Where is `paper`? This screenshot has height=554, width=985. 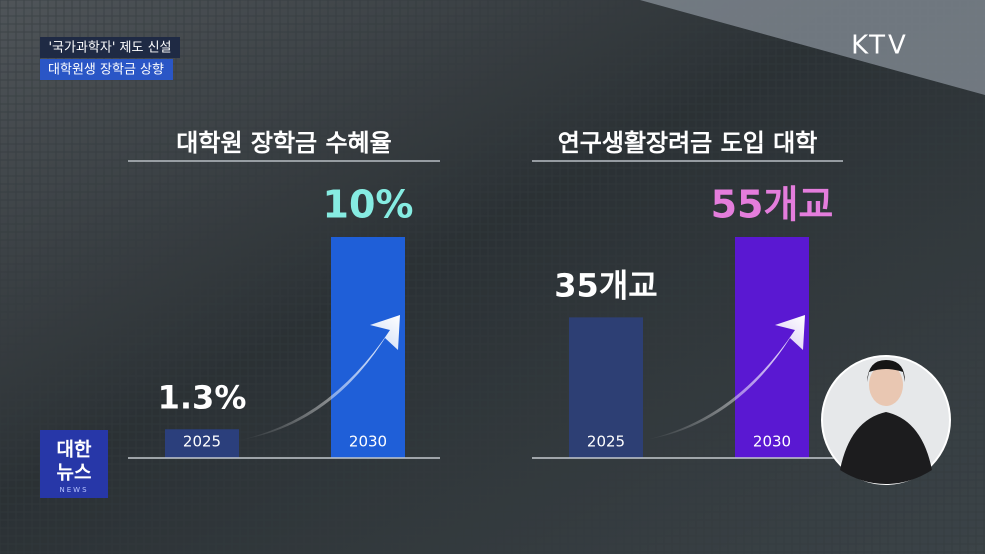
paper is located at coordinates (812, 47).